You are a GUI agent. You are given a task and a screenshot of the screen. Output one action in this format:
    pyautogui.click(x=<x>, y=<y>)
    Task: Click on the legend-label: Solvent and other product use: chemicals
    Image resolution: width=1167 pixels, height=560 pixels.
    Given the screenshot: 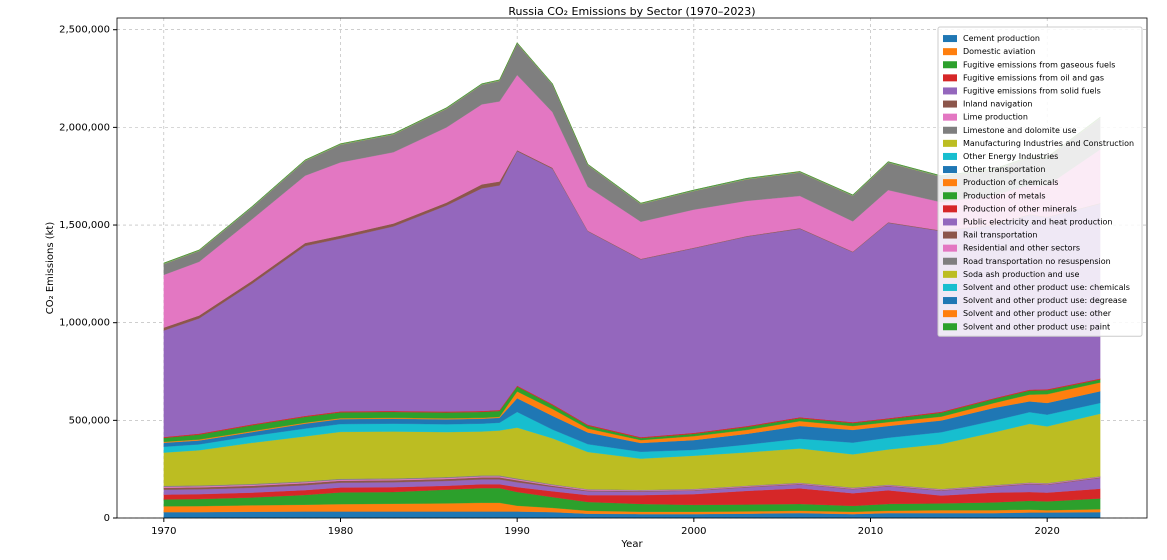 What is the action you would take?
    pyautogui.click(x=1046, y=287)
    